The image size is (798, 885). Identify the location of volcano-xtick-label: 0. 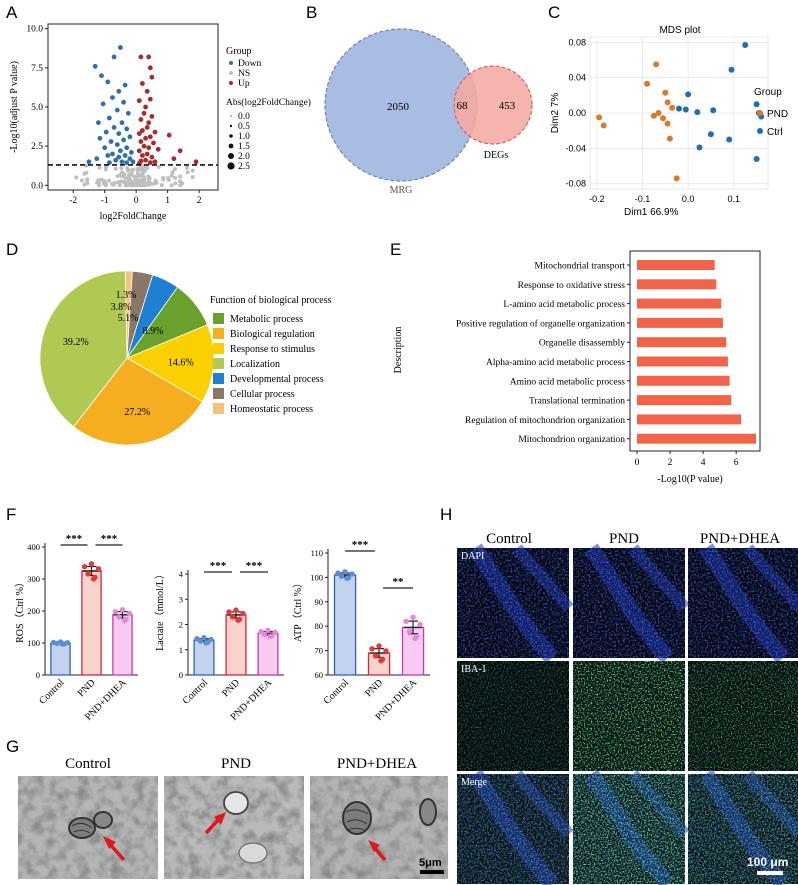
(136, 201).